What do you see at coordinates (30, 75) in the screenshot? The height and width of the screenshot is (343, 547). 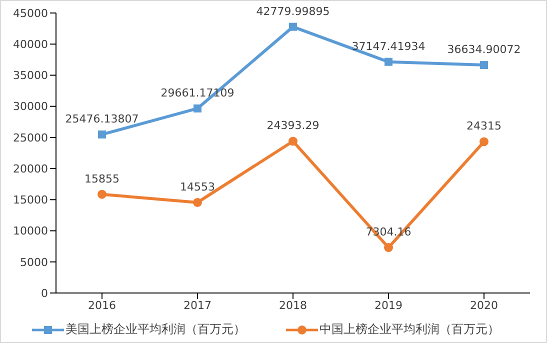 I see `y-tick-label: 35000` at bounding box center [30, 75].